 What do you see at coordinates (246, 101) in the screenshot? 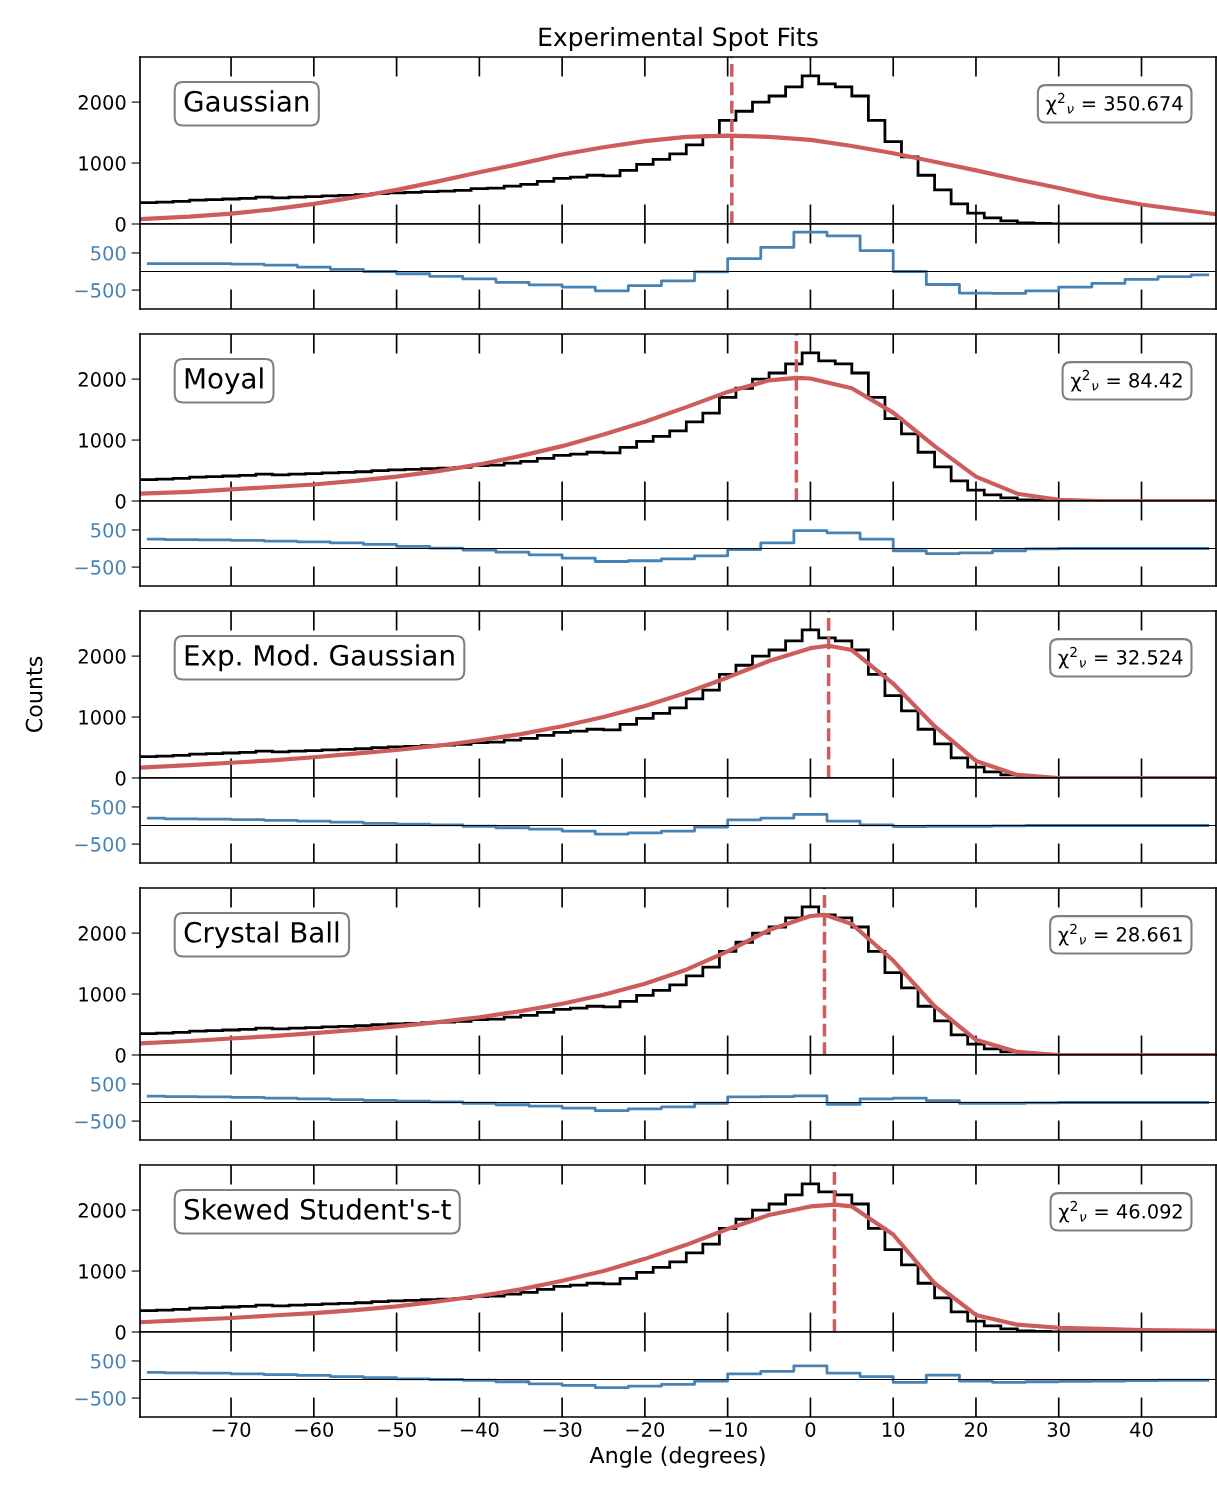
I see `annotation: Gaussian` at bounding box center [246, 101].